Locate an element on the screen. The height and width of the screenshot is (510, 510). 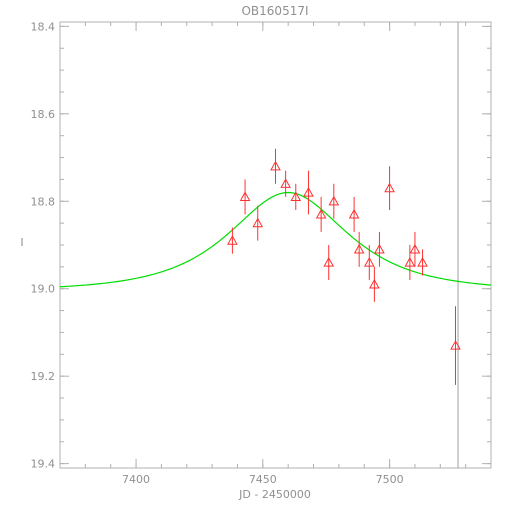
y-tick-label: 19.4 is located at coordinates (43, 464).